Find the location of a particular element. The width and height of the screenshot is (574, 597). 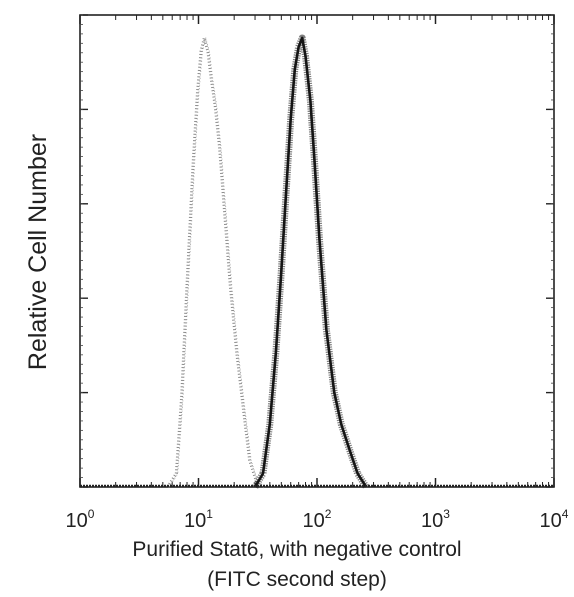

histogram-line-fuzz is located at coordinates (217, 262).